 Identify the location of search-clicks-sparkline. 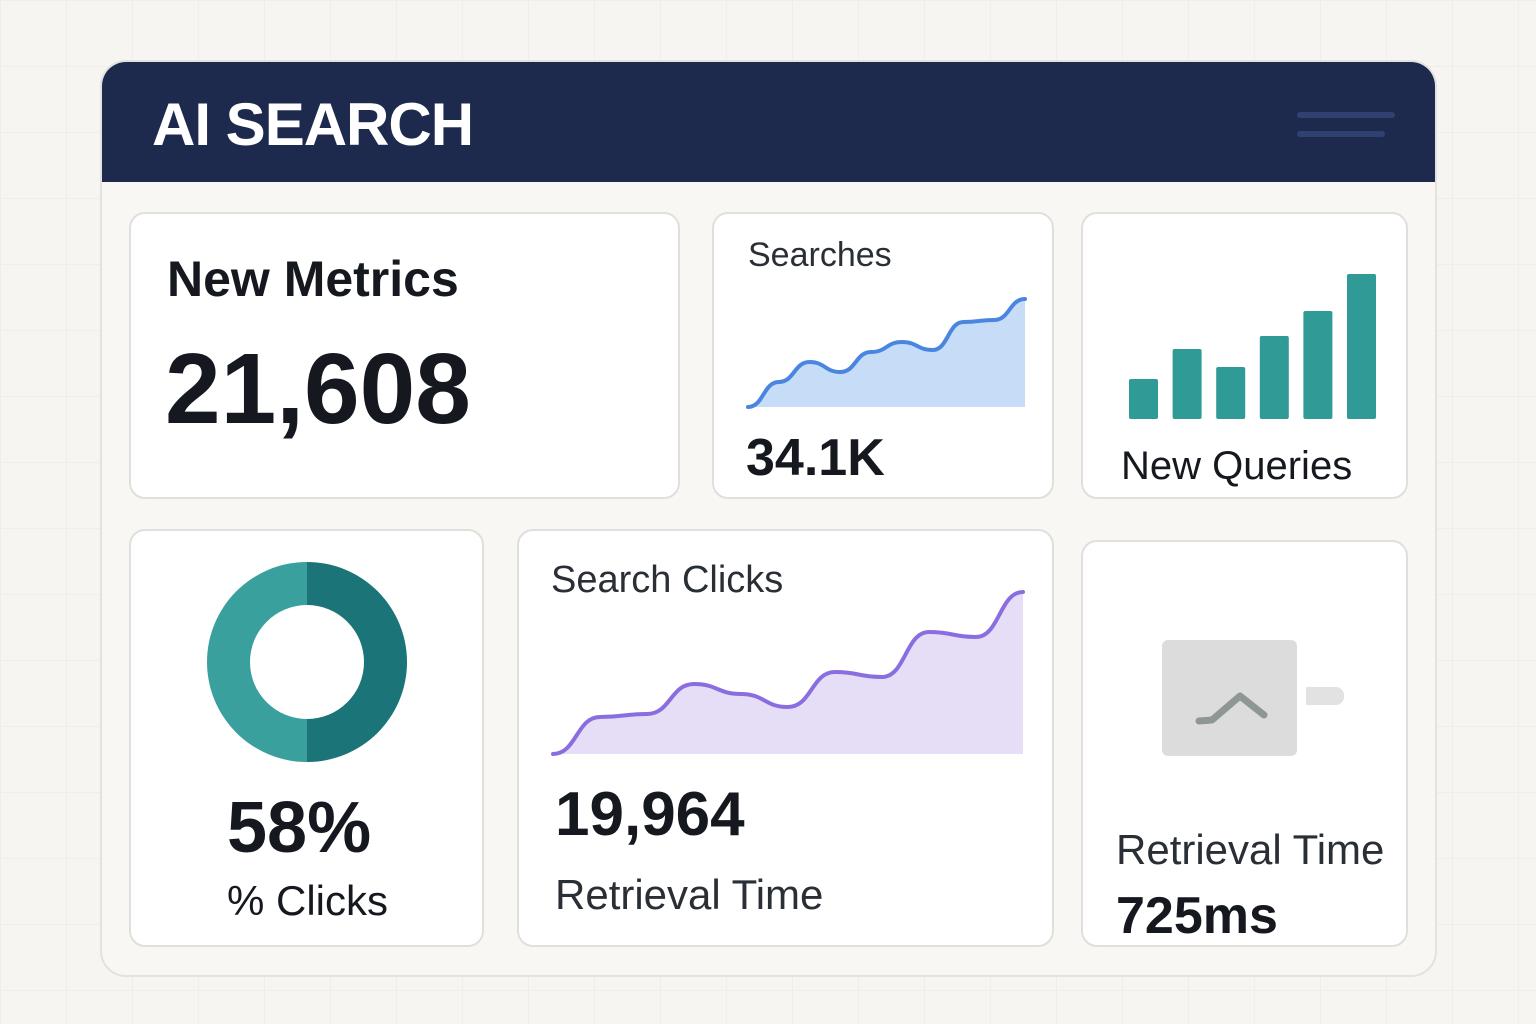
(788, 673).